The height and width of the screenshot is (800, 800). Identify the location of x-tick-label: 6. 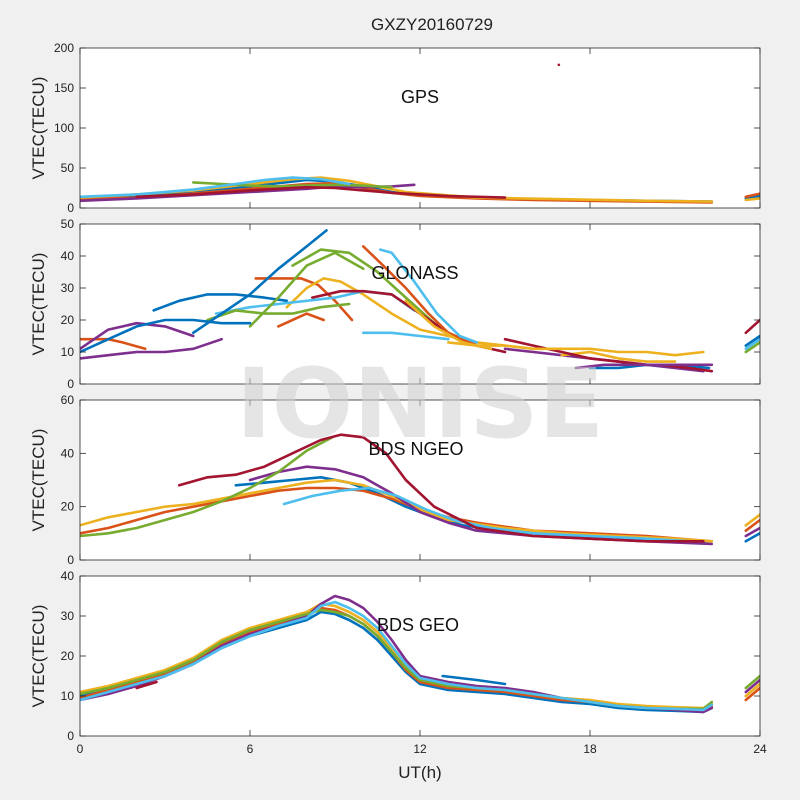
(250, 749).